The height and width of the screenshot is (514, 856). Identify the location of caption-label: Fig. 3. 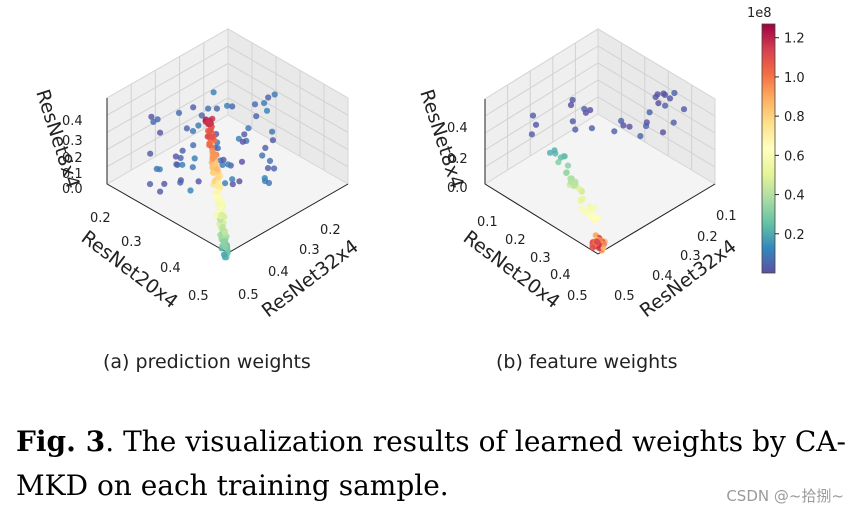
(61, 441).